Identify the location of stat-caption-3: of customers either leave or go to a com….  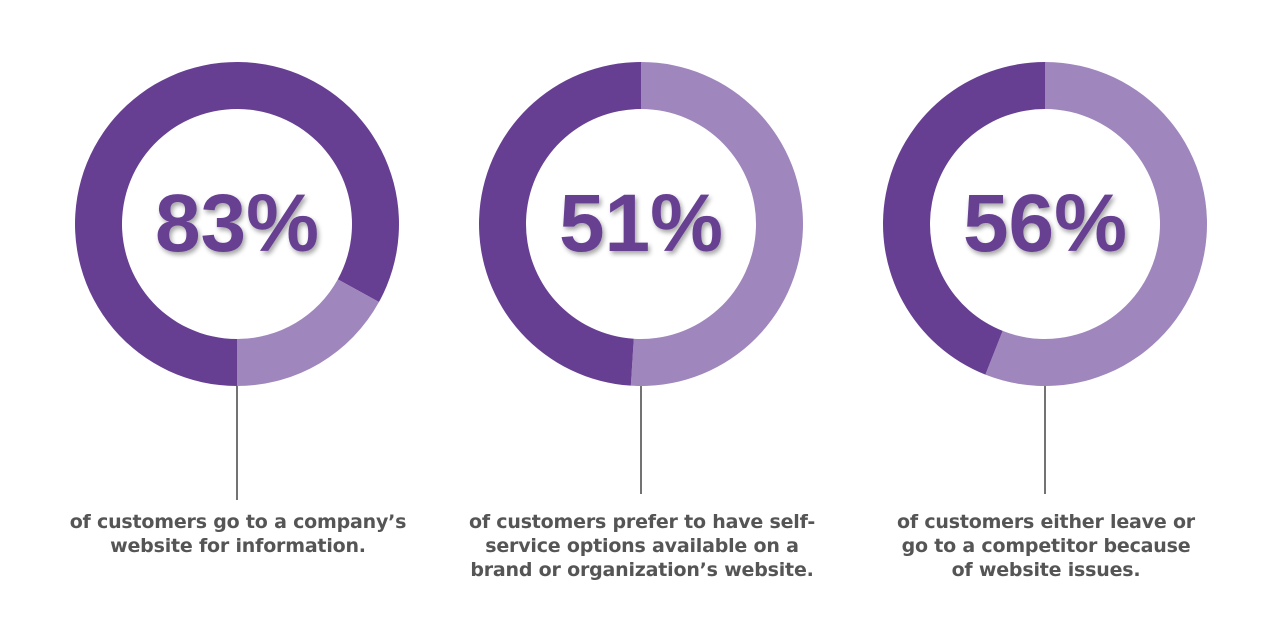
(1046, 546).